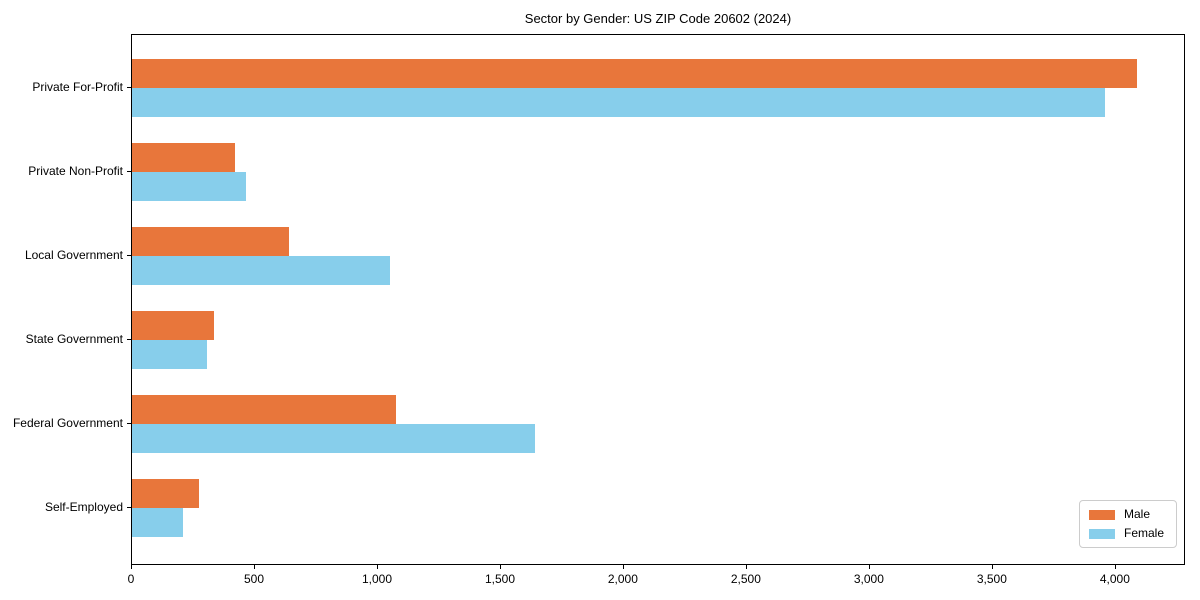  Describe the element at coordinates (1114, 579) in the screenshot. I see `x-tick-label-4000: 4,000` at that location.